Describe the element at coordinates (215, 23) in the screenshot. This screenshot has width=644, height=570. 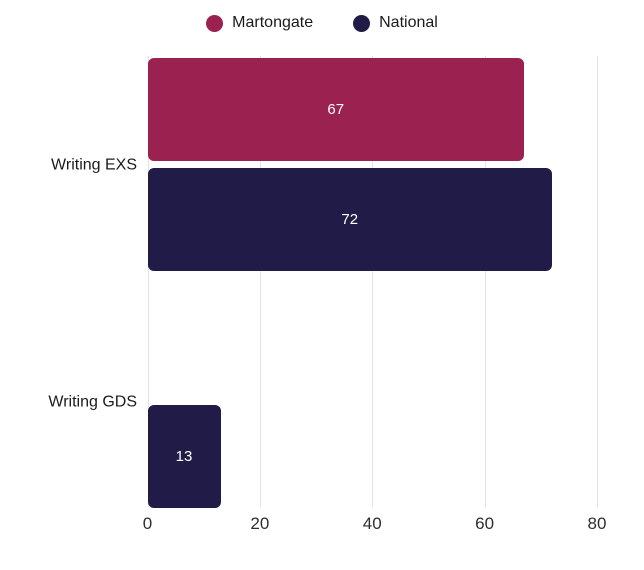
I see `legend-dot-martongate-icon` at that location.